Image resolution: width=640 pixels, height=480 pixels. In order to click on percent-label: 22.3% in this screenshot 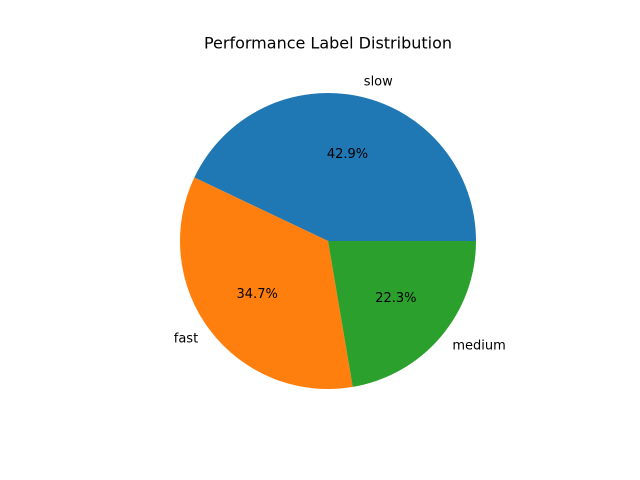, I will do `click(395, 298)`.